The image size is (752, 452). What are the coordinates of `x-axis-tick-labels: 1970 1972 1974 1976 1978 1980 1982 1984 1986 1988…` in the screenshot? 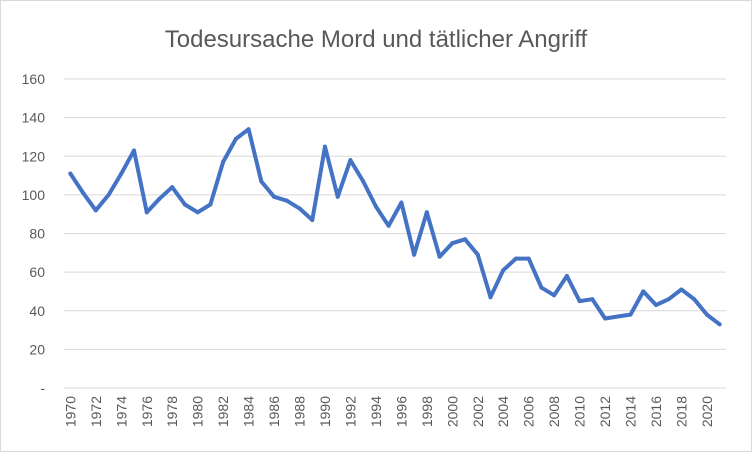 It's located at (388, 411).